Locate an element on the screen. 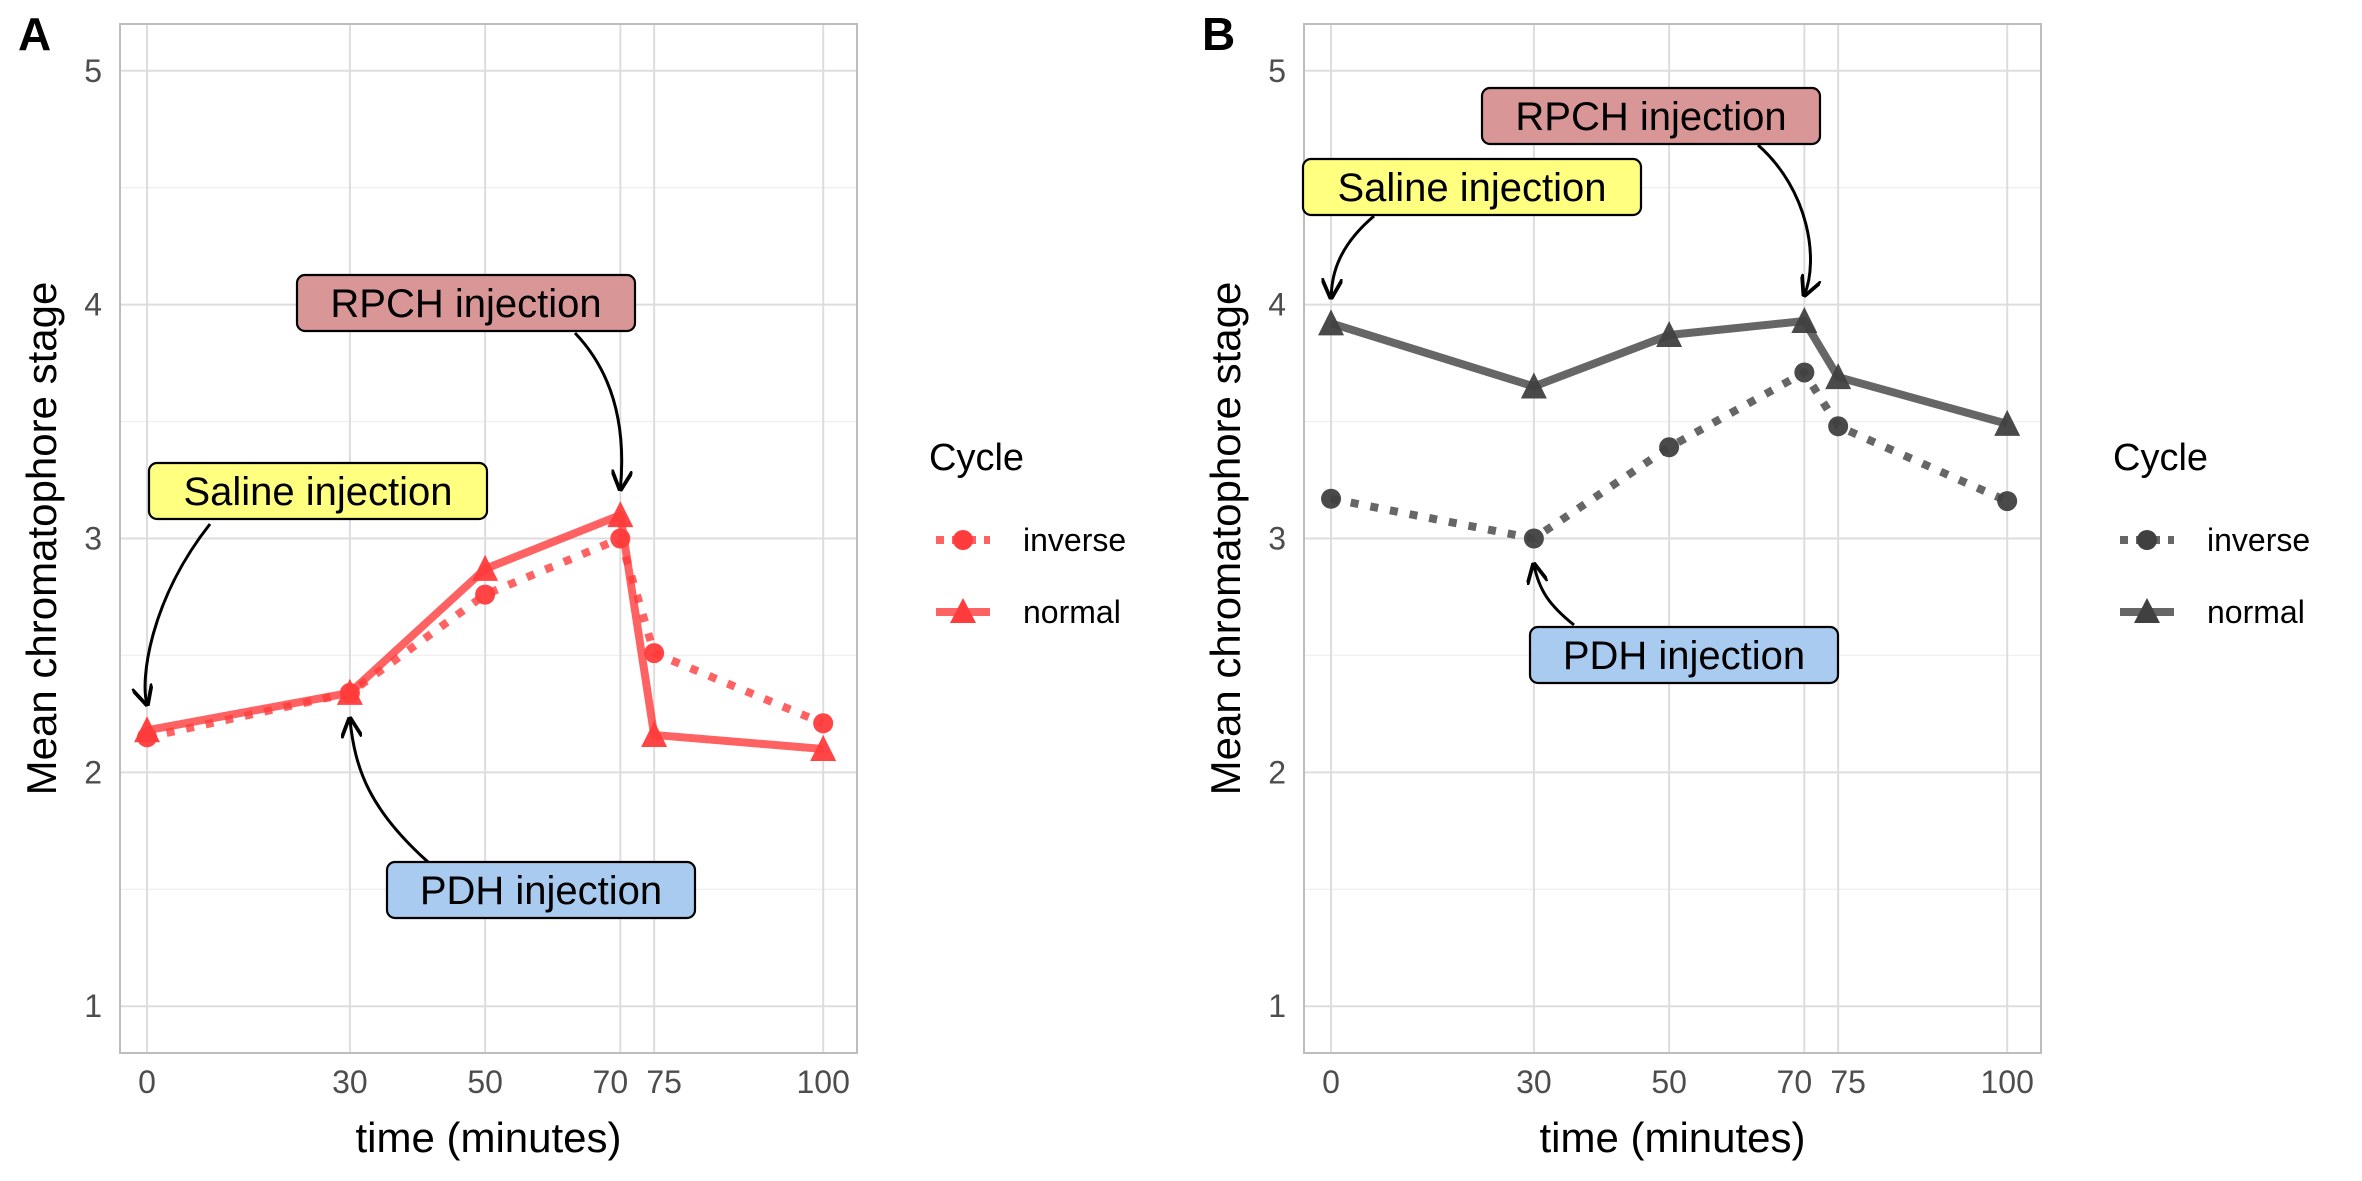 This screenshot has height=1181, width=2362. panel-tag: B is located at coordinates (1218, 34).